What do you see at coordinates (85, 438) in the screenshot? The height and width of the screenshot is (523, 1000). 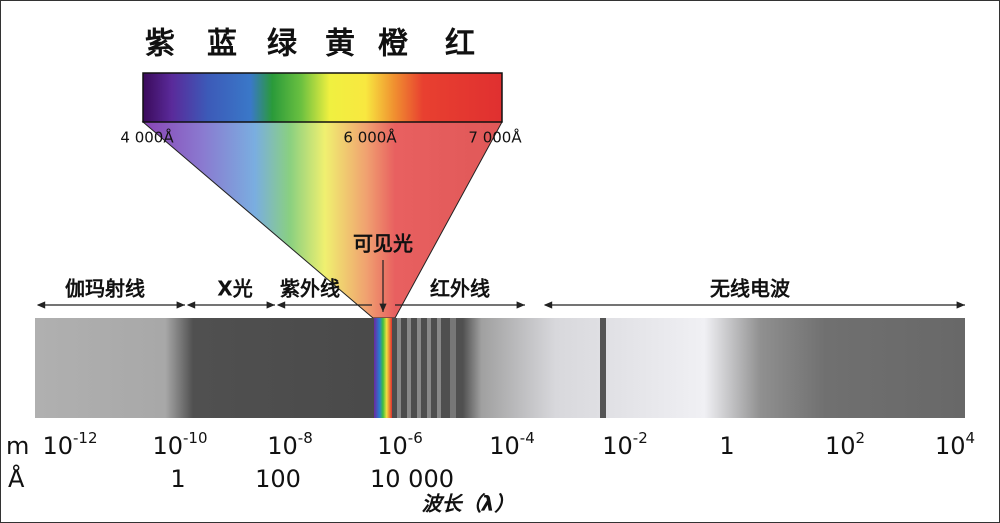 I see `tick-exponent: -12` at bounding box center [85, 438].